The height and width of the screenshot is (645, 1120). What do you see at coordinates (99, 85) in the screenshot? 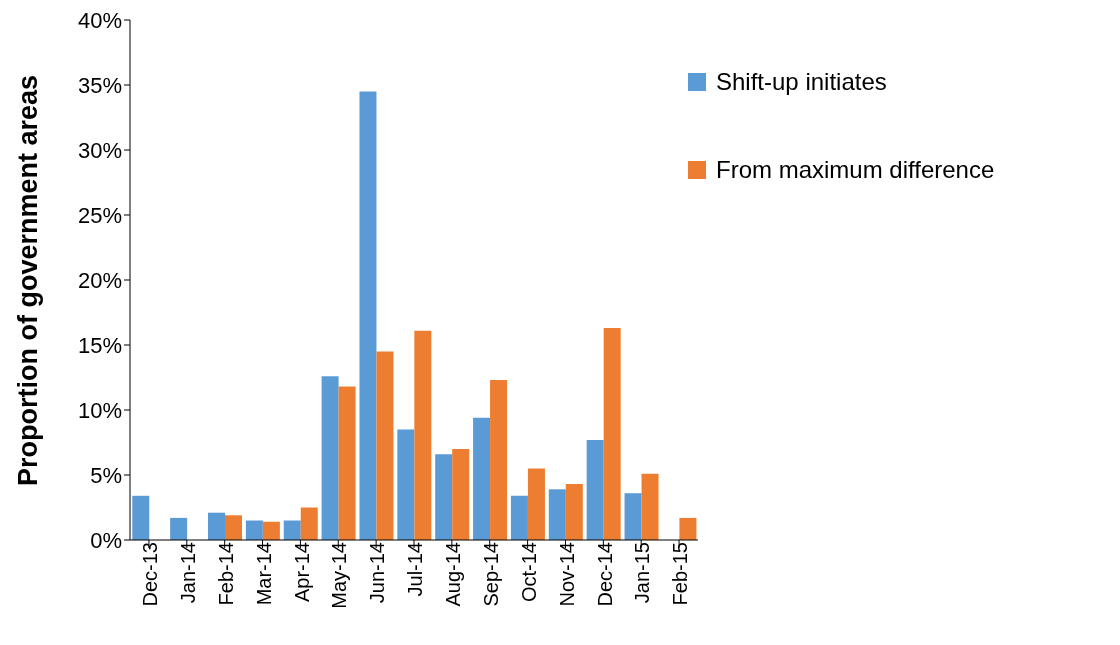
I see `y-tick-label: 35%` at bounding box center [99, 85].